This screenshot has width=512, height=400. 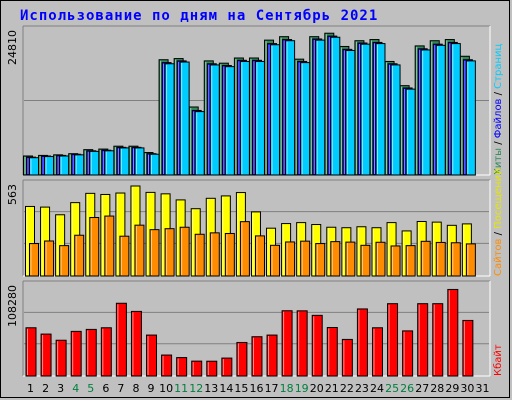 I want to click on side-label-Посещений: Посещений, so click(x=498, y=198).